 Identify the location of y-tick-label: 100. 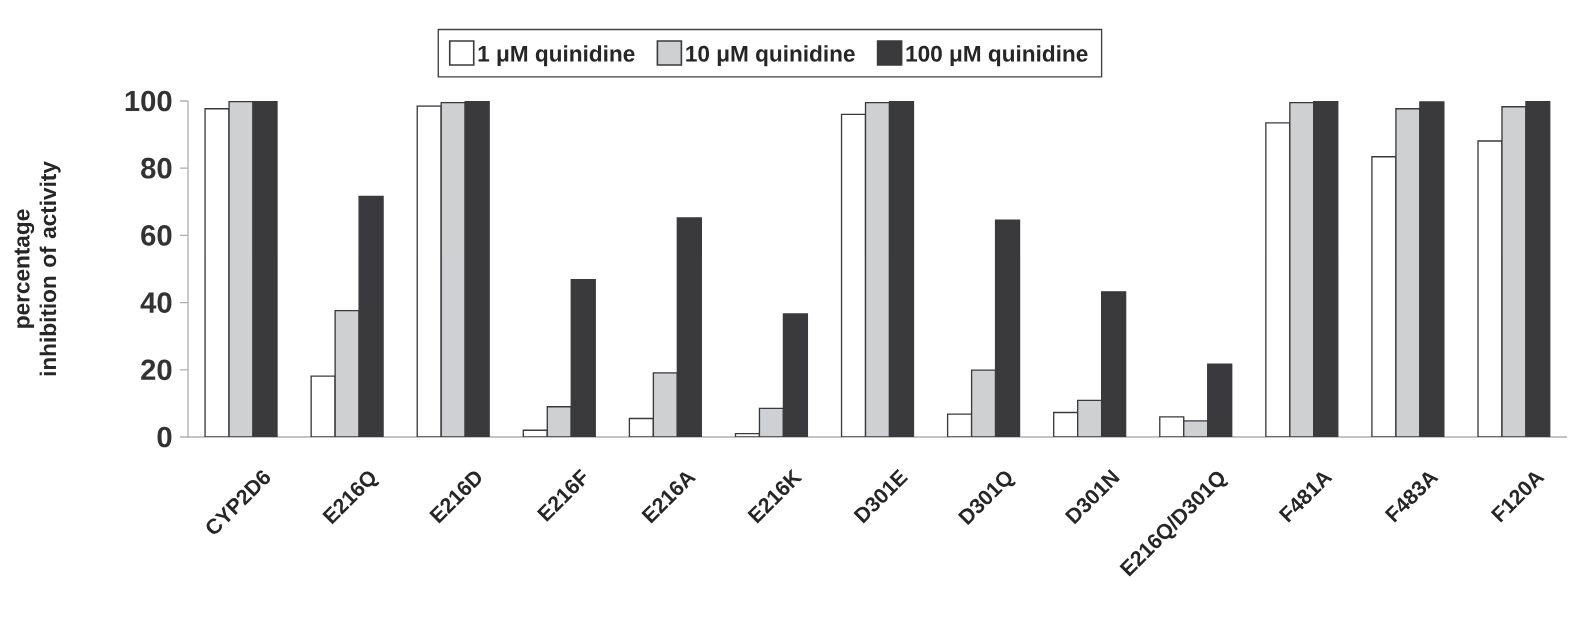
(148, 101).